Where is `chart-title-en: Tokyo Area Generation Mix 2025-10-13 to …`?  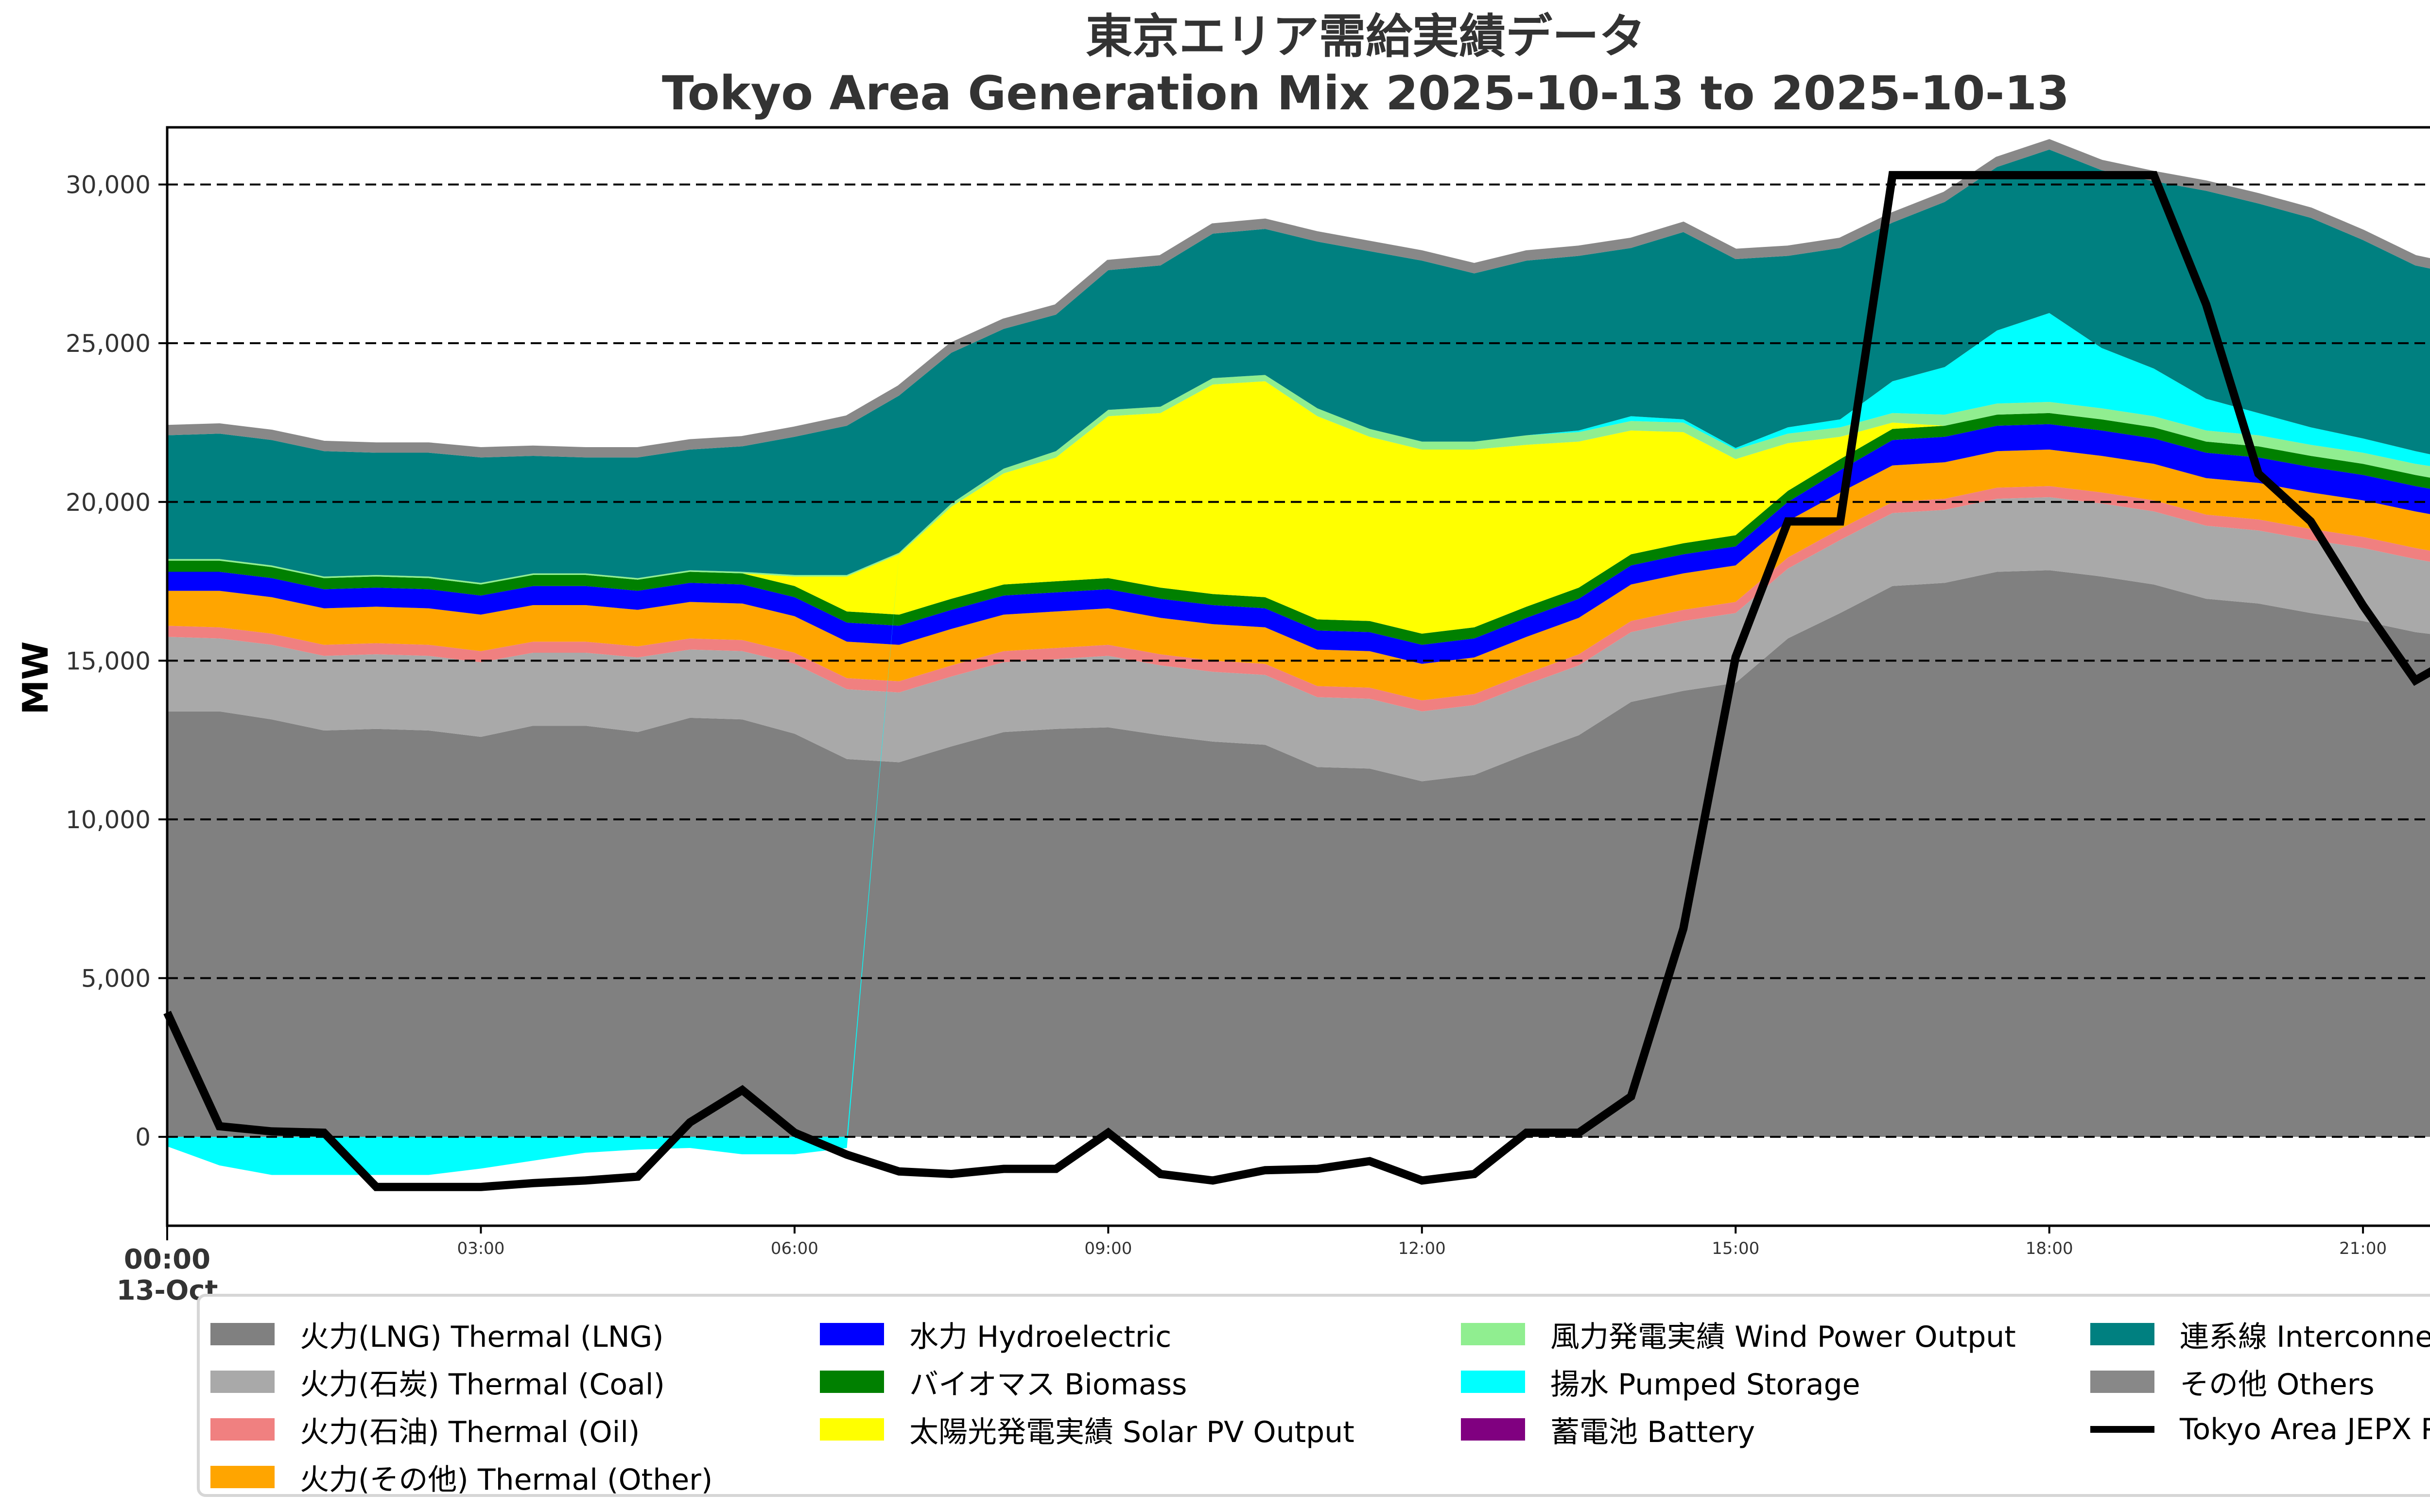
chart-title-en: Tokyo Area Generation Mix 2025-10-13 to … is located at coordinates (1365, 93).